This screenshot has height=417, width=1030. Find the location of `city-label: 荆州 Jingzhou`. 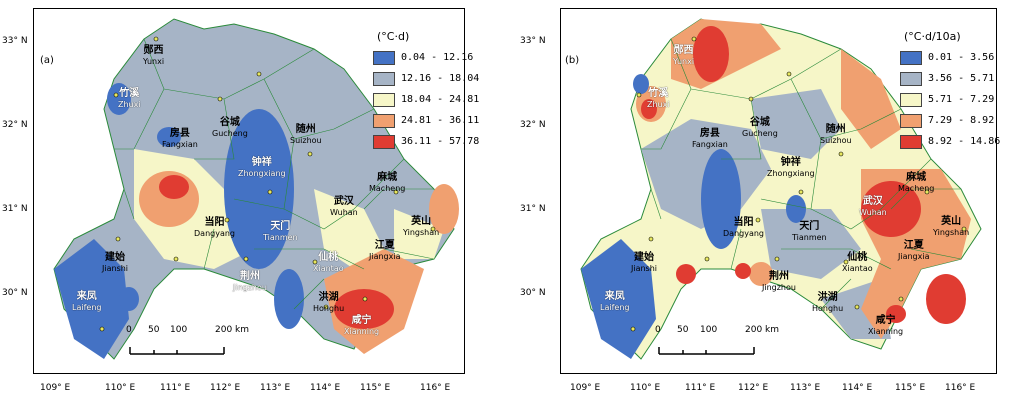

city-label: 荆州 Jingzhou is located at coordinates (250, 281).